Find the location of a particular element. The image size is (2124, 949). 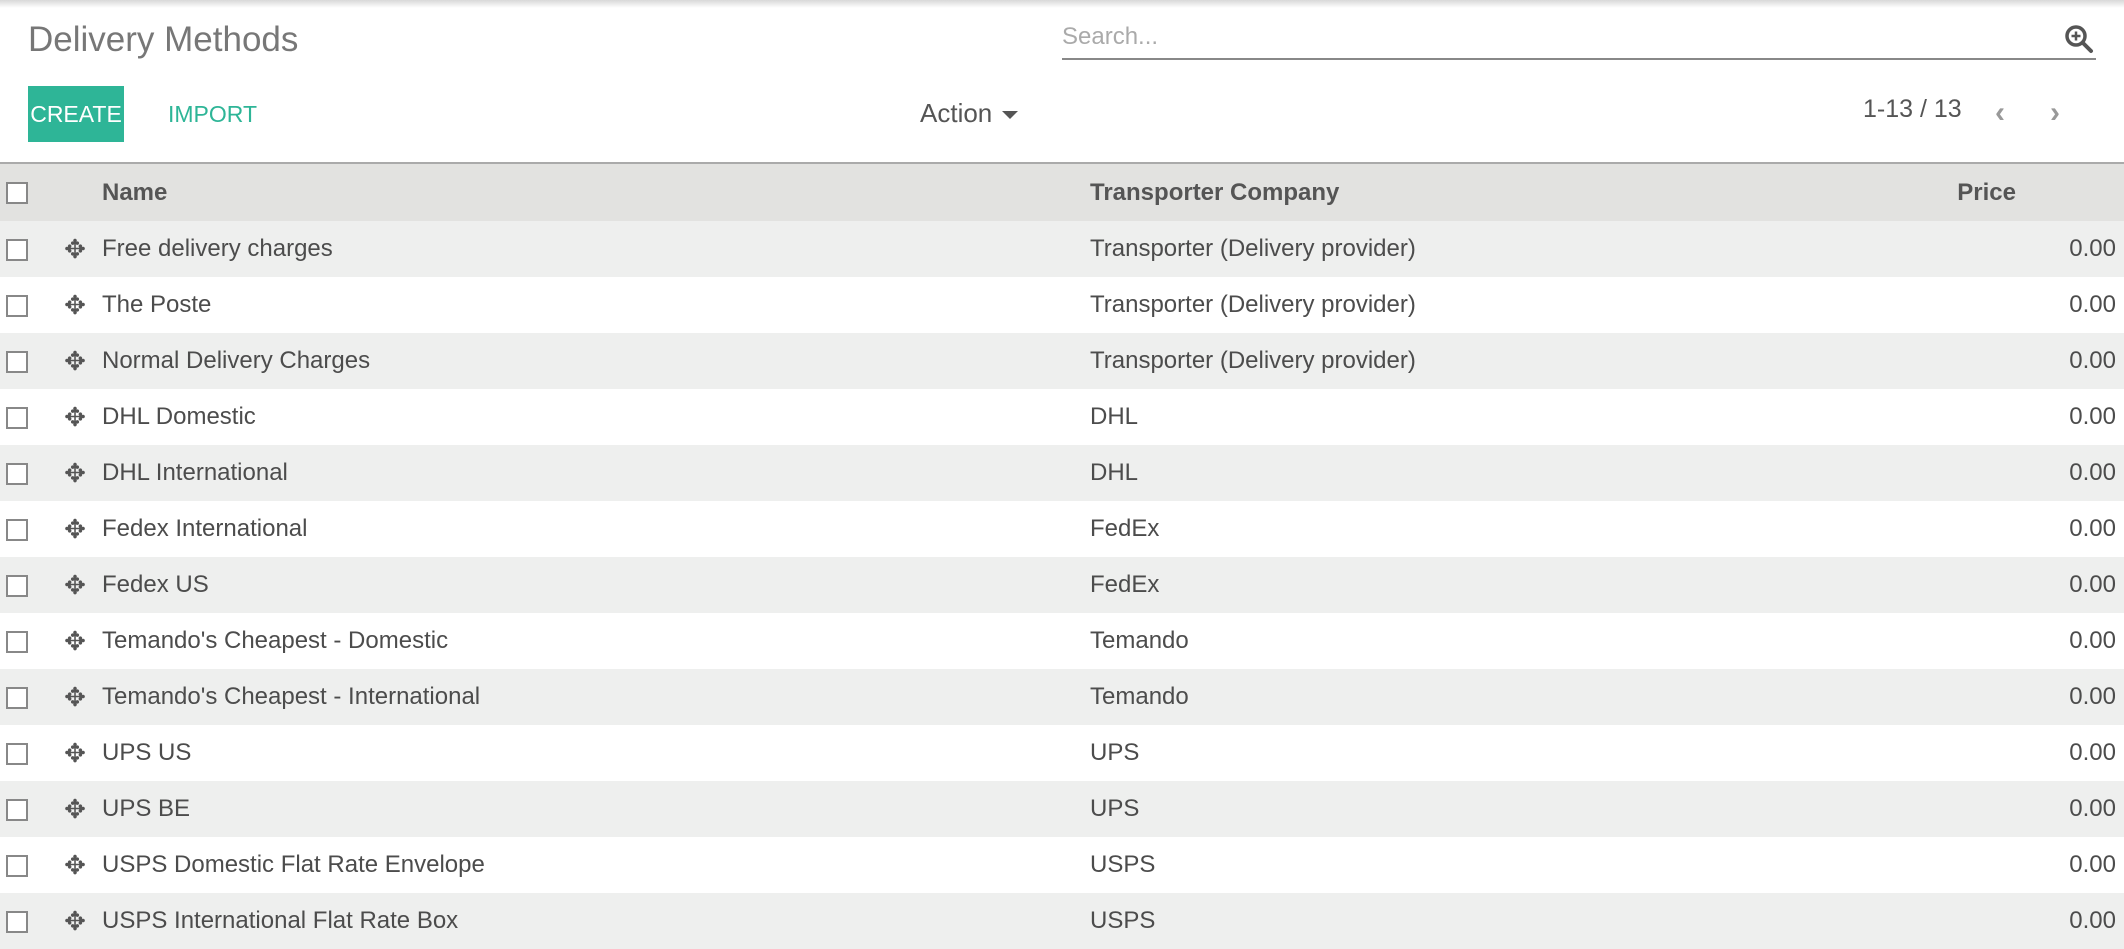

table-row: ✥ UPS US UPS 0.00 is located at coordinates (1062, 753).